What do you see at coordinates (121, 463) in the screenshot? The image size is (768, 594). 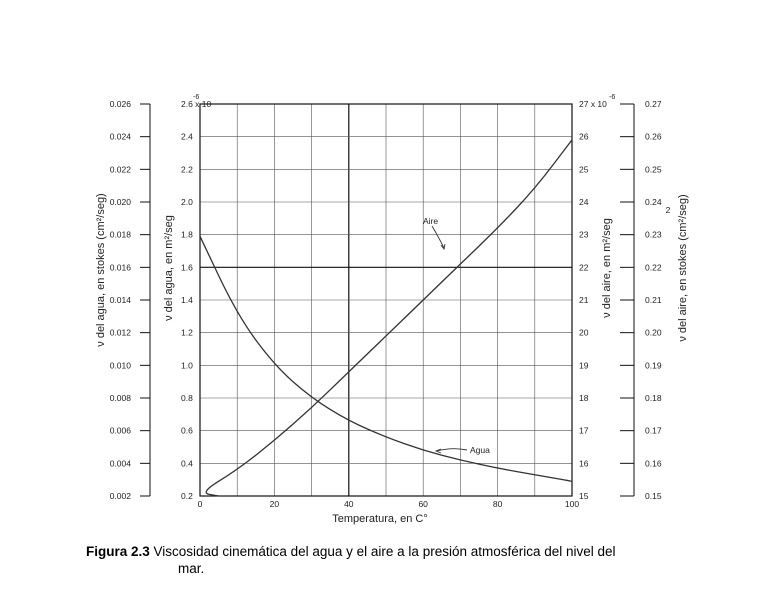 I see `tick-label-water_stokes: 0.004` at bounding box center [121, 463].